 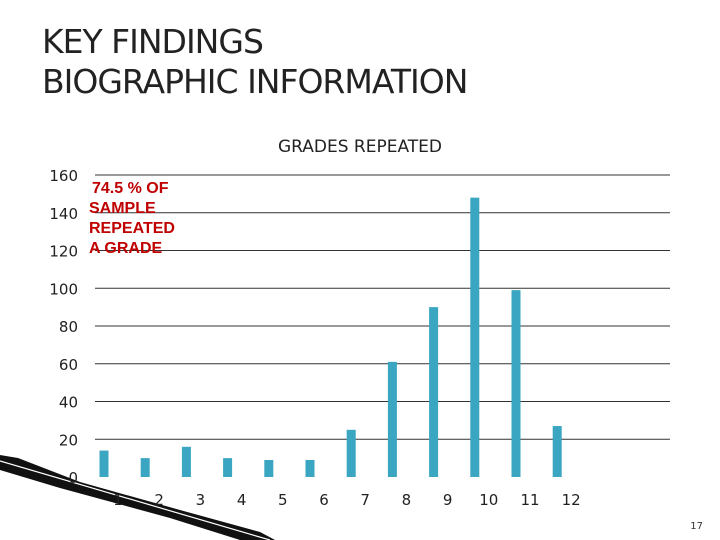 I want to click on chart-title: GRADES REPEATED, so click(x=360, y=147).